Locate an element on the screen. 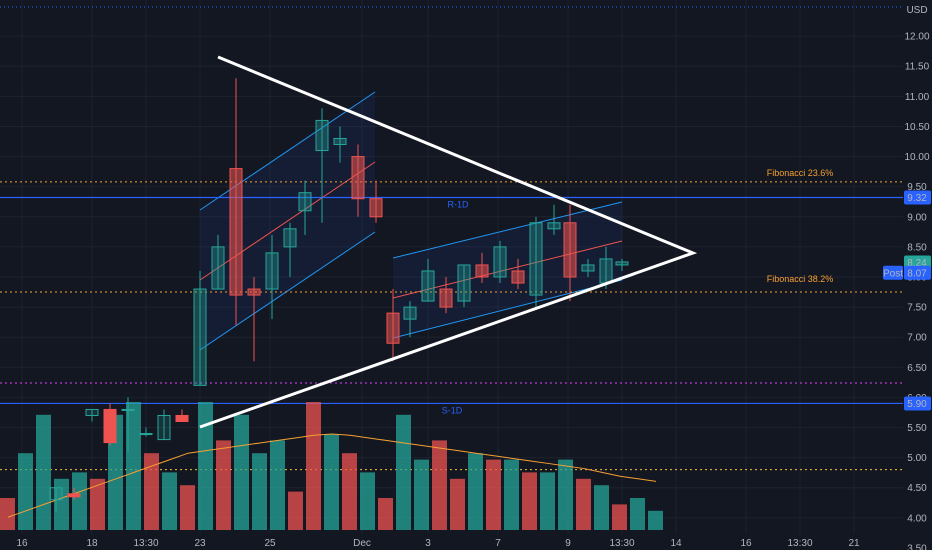 This screenshot has height=550, width=932. x-axis-area is located at coordinates (451, 542).